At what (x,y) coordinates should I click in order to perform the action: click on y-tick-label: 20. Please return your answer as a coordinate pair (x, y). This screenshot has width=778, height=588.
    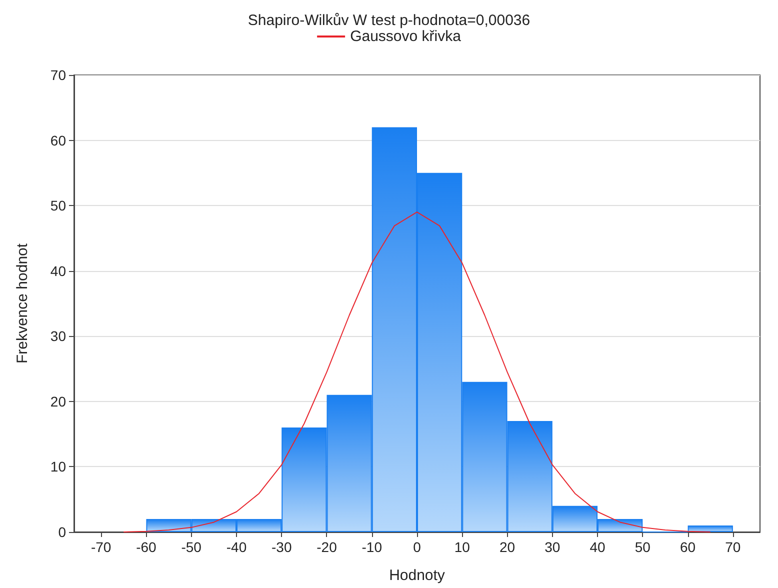
    Looking at the image, I should click on (58, 401).